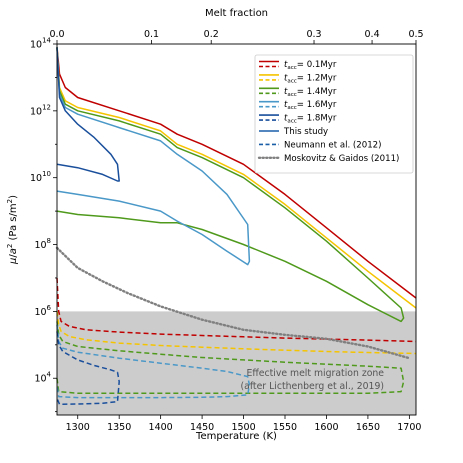 The width and height of the screenshot is (463, 463). I want to click on zone-label: (after Licthenberg et al., 2019), so click(313, 386).